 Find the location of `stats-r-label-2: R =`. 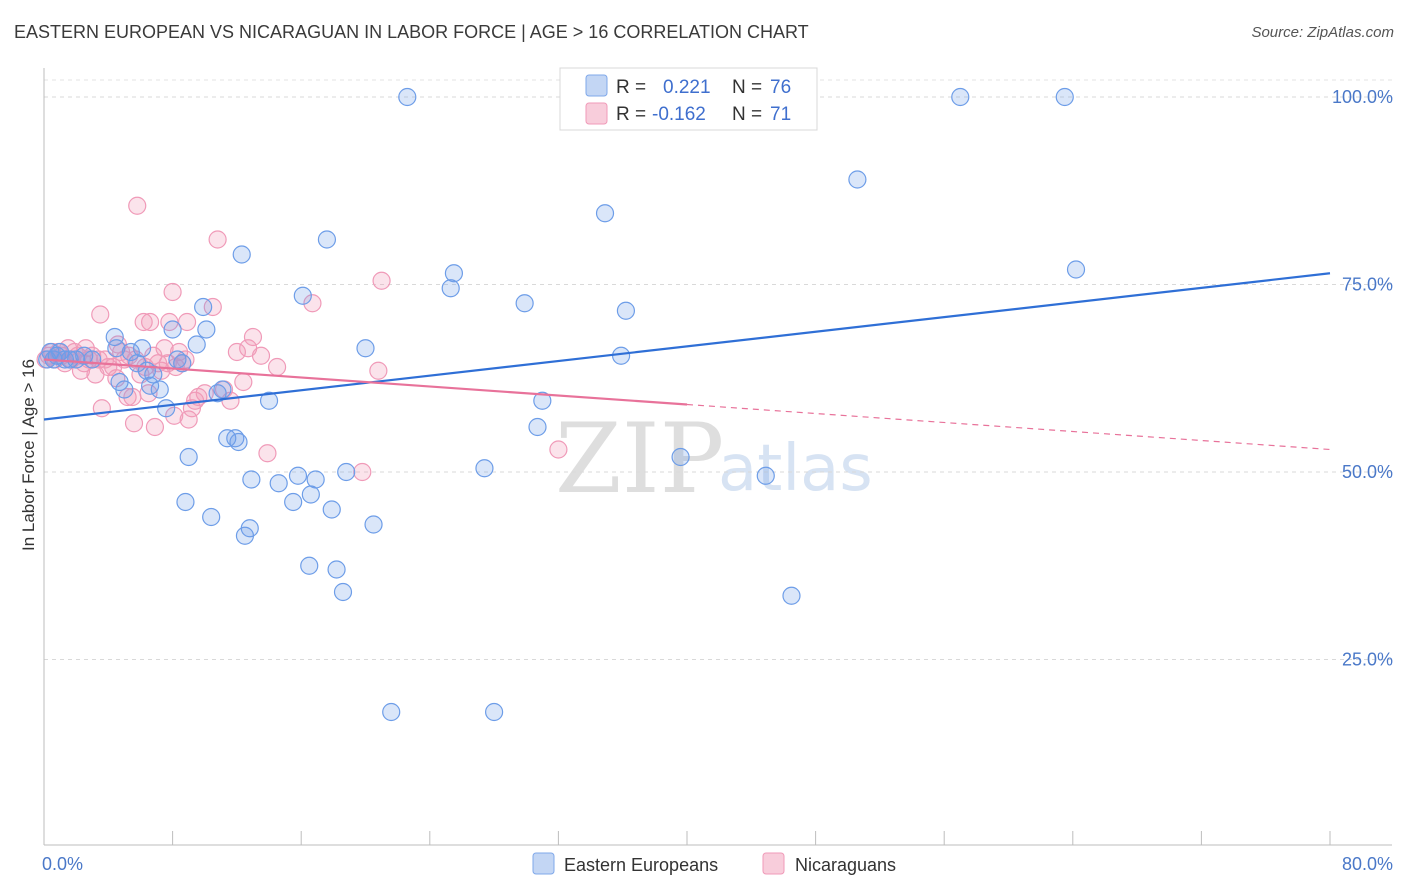

stats-r-label-2: R = is located at coordinates (631, 114).